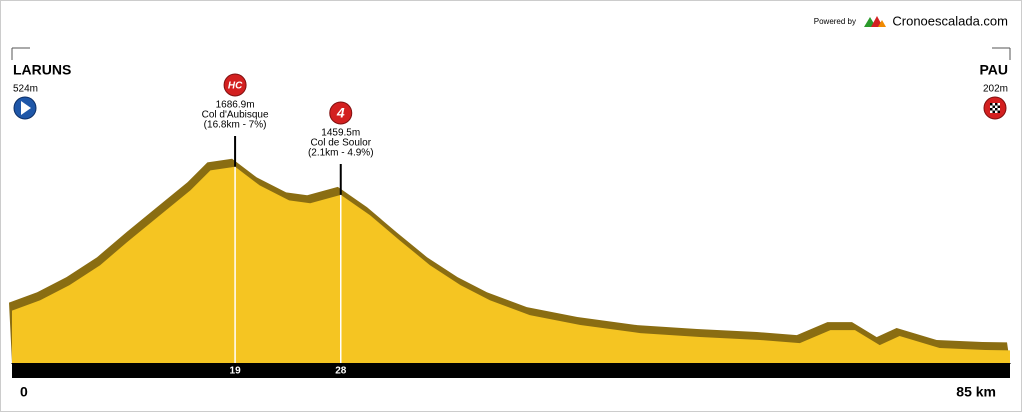 This screenshot has width=1022, height=412. I want to click on climb-category: 4, so click(340, 113).